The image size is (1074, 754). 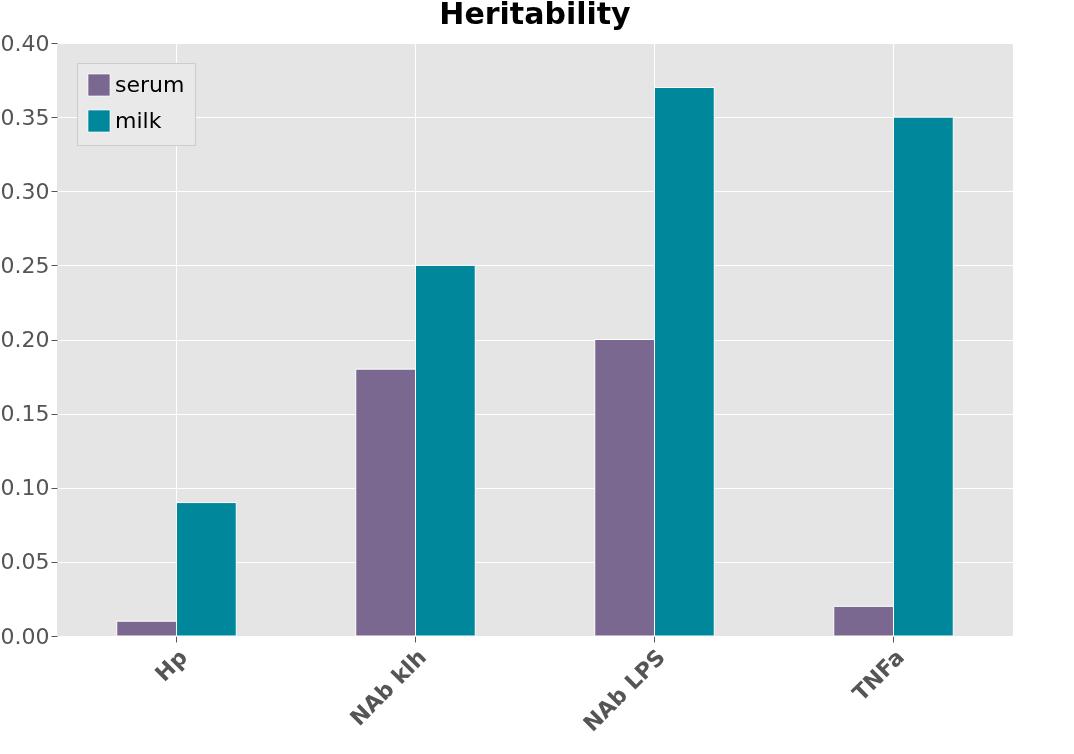 What do you see at coordinates (25, 414) in the screenshot?
I see `y-tick-label: 0.15` at bounding box center [25, 414].